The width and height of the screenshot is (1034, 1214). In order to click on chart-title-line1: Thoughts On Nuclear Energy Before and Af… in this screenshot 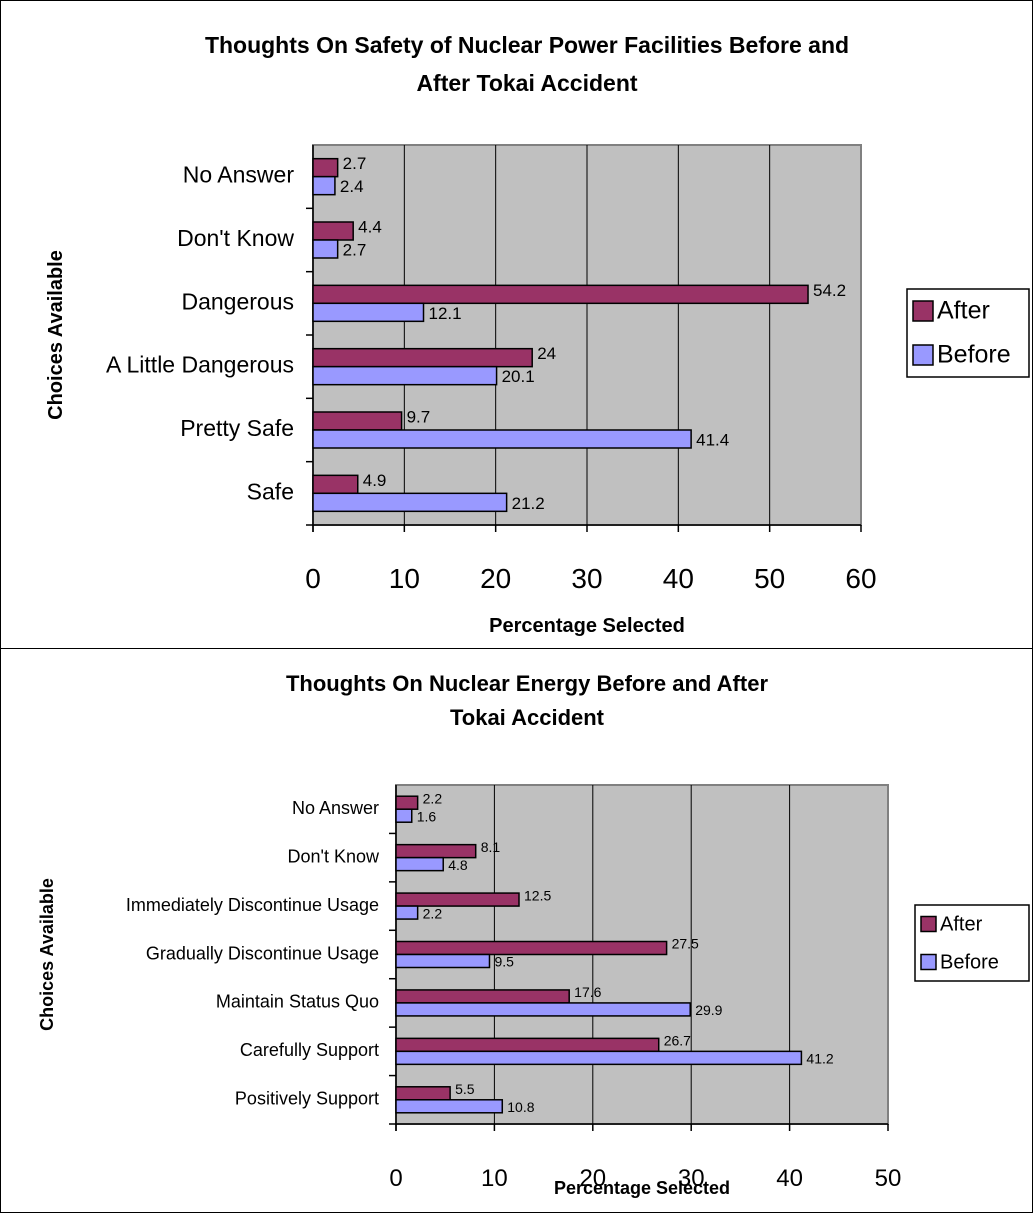, I will do `click(527, 683)`.